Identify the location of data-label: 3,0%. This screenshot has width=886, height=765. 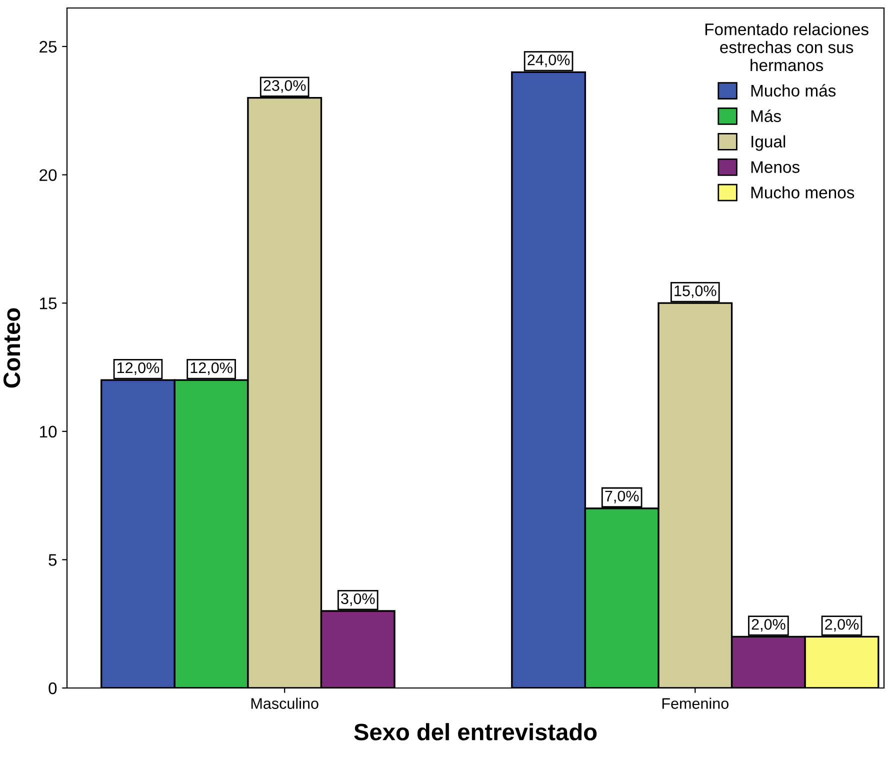
(358, 599).